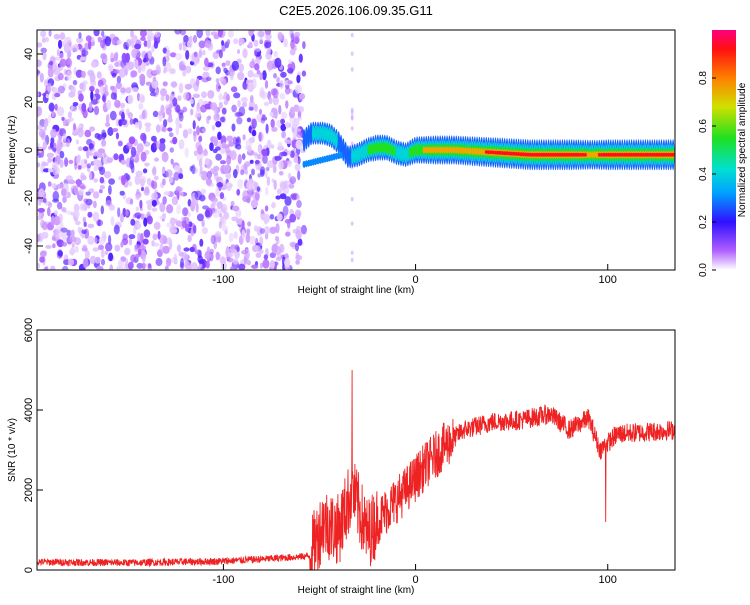  Describe the element at coordinates (223, 280) in the screenshot. I see `x-tick-label: -100` at that location.